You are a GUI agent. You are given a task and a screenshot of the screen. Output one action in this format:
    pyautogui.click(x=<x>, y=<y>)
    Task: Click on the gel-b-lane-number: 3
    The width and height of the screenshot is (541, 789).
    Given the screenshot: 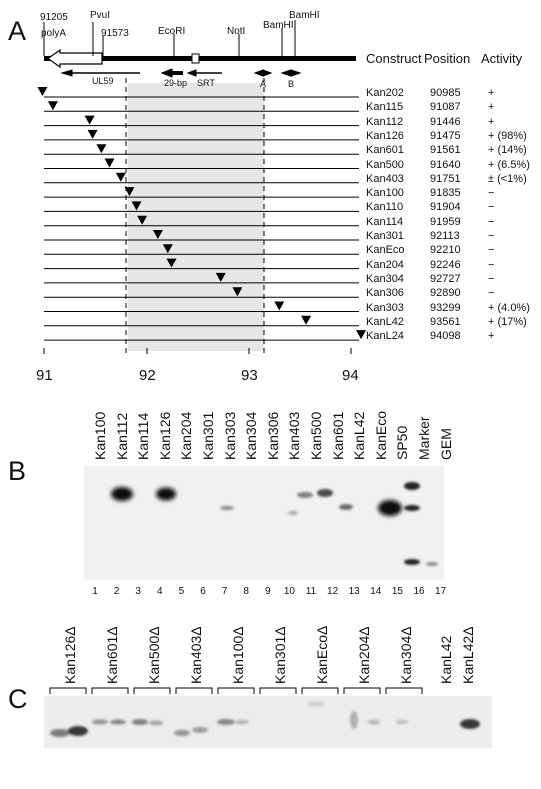 What is the action you would take?
    pyautogui.click(x=138, y=591)
    